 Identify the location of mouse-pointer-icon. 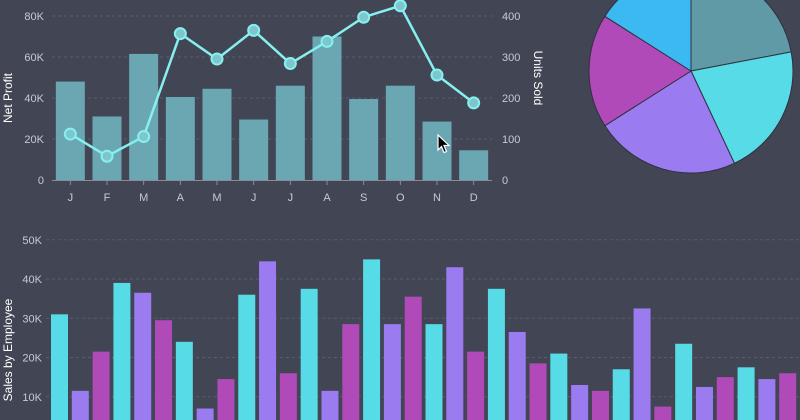
(444, 144).